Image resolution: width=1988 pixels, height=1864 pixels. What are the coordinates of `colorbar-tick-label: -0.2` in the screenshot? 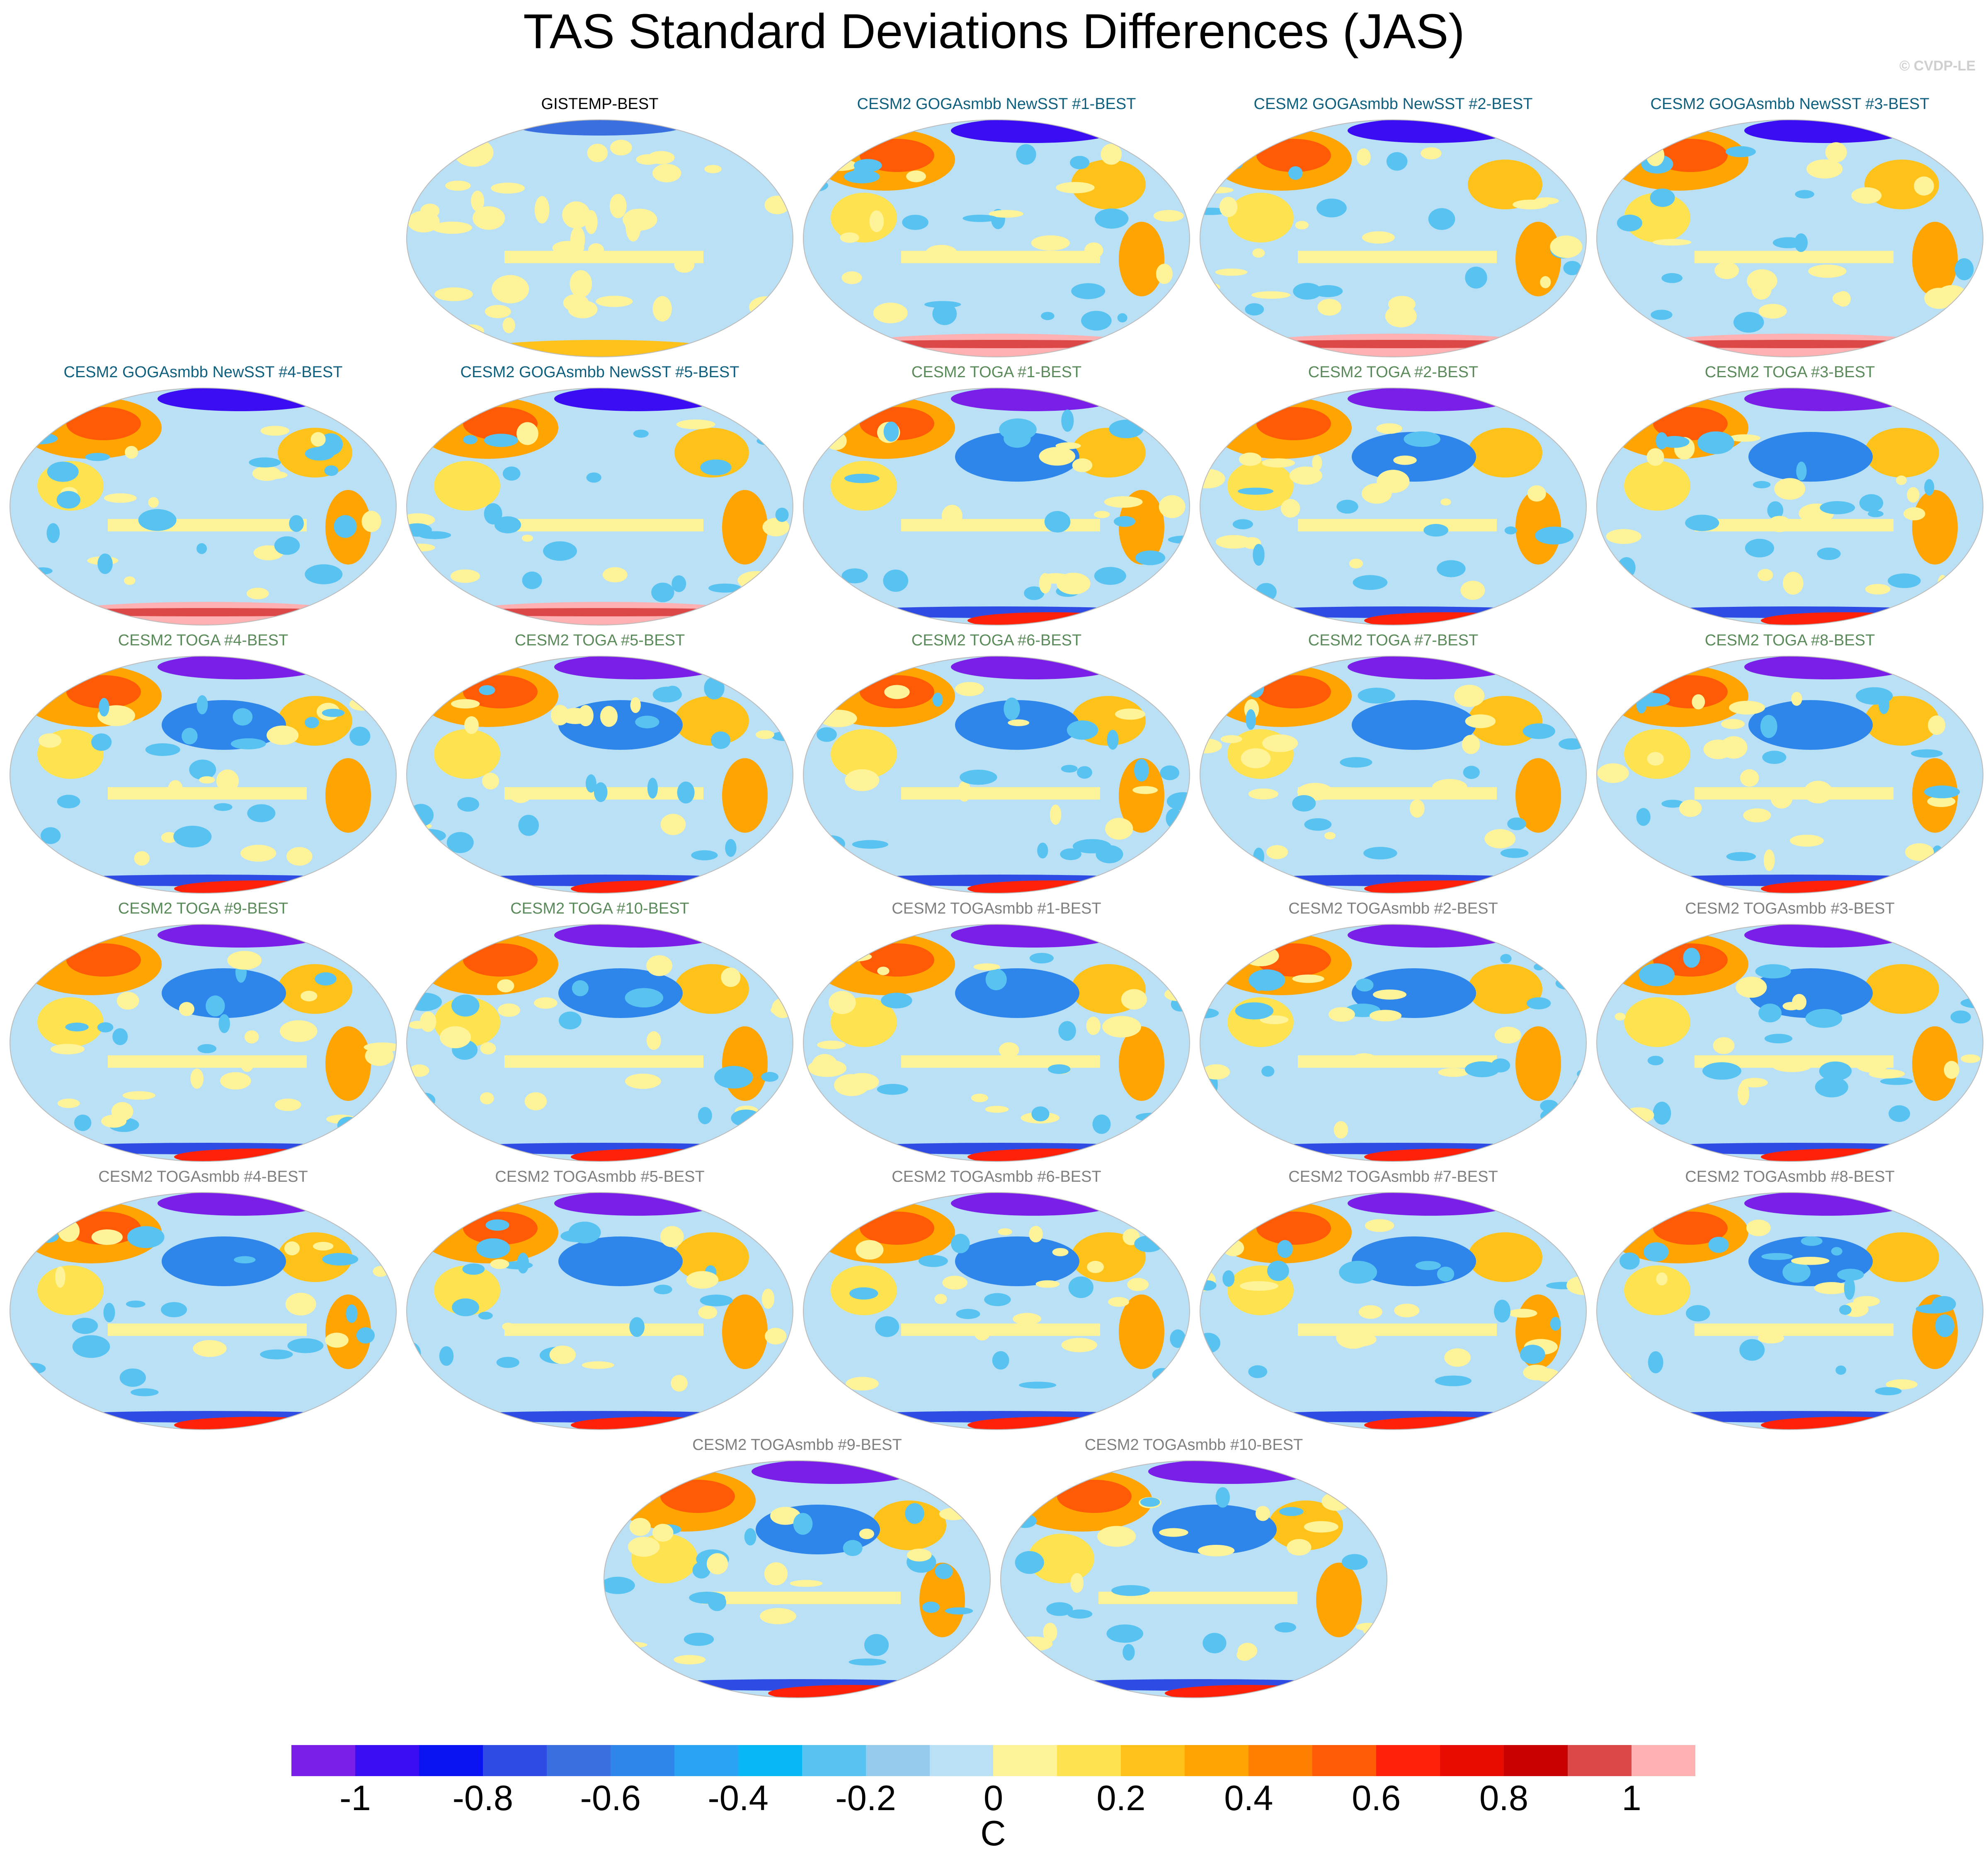 It's located at (865, 1798).